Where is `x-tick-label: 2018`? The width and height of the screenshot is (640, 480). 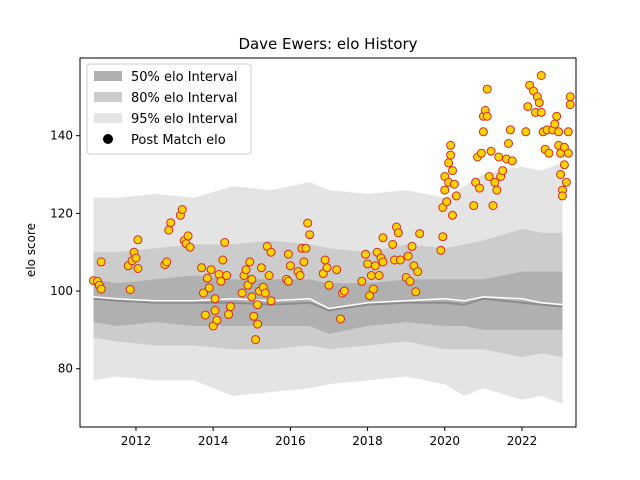
x-tick-label: 2018 is located at coordinates (367, 441).